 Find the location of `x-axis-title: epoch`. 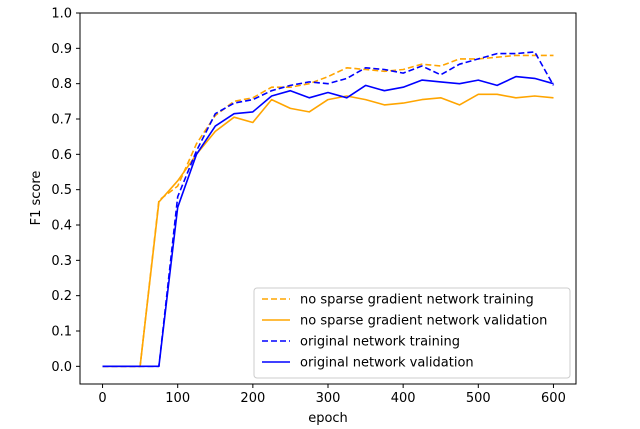

x-axis-title: epoch is located at coordinates (328, 418).